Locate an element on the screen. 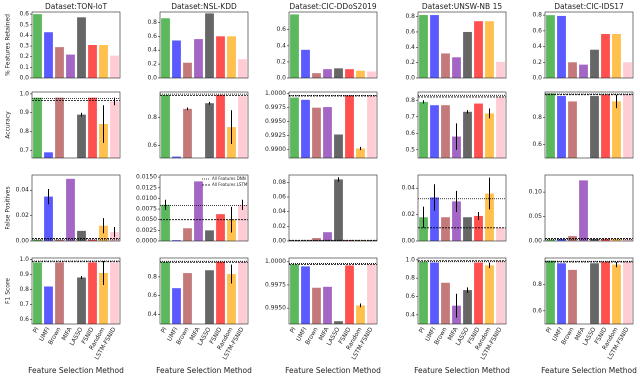 The width and height of the screenshot is (640, 378). chart-title: Dataset:NSL-KDD is located at coordinates (204, 6).